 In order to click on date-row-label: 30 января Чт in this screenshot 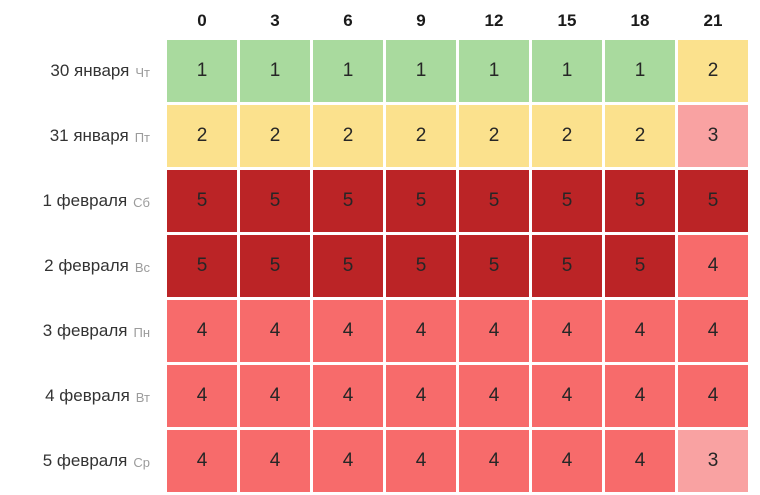, I will do `click(82, 71)`.